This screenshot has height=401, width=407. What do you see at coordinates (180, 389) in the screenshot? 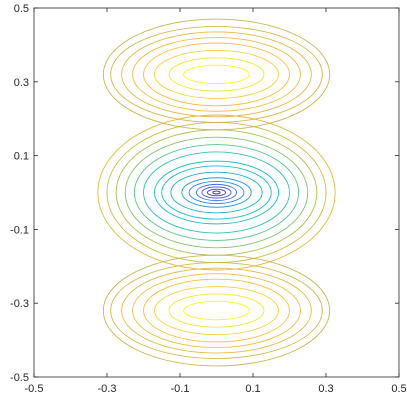
I see `x-tick-label: -0.1` at bounding box center [180, 389].